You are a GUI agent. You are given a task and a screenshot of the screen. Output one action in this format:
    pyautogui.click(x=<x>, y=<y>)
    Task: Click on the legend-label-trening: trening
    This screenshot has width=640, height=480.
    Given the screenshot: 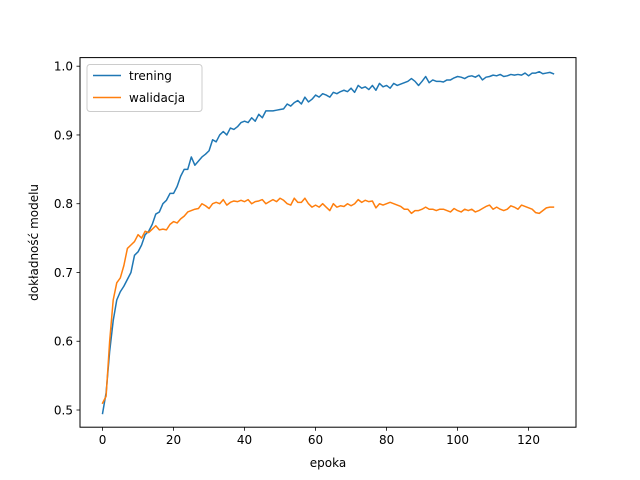 What is the action you would take?
    pyautogui.click(x=150, y=76)
    